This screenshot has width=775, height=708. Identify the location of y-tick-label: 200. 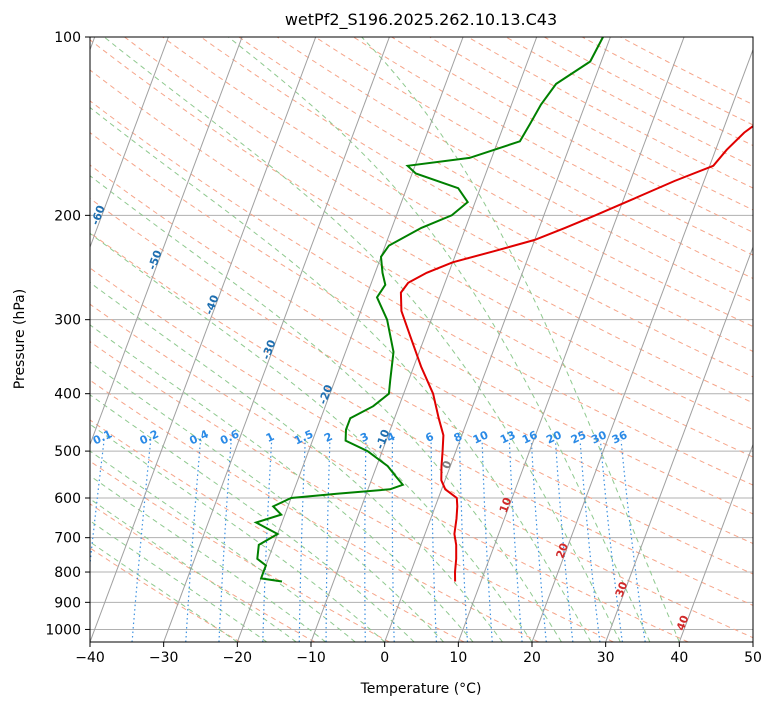
(67, 216).